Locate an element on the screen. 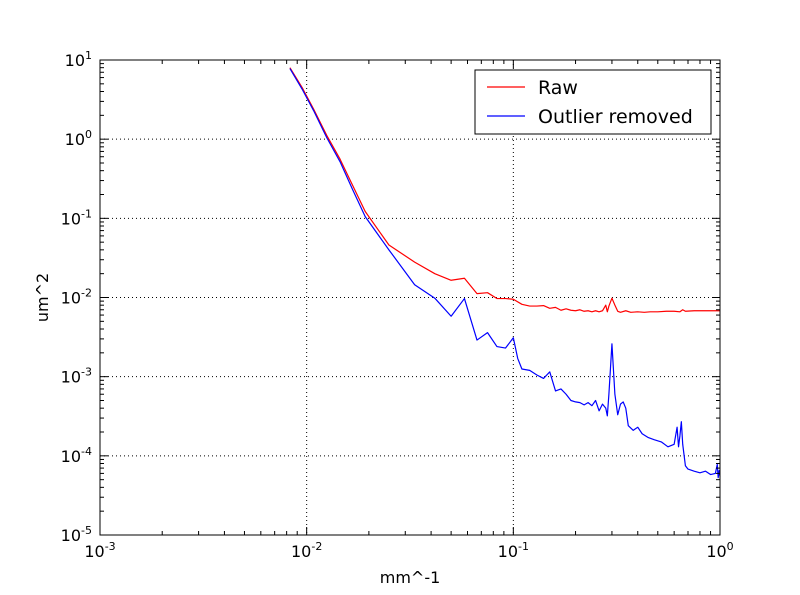 Image resolution: width=800 pixels, height=595 pixels. y-axis-label: um^2 is located at coordinates (42, 297).